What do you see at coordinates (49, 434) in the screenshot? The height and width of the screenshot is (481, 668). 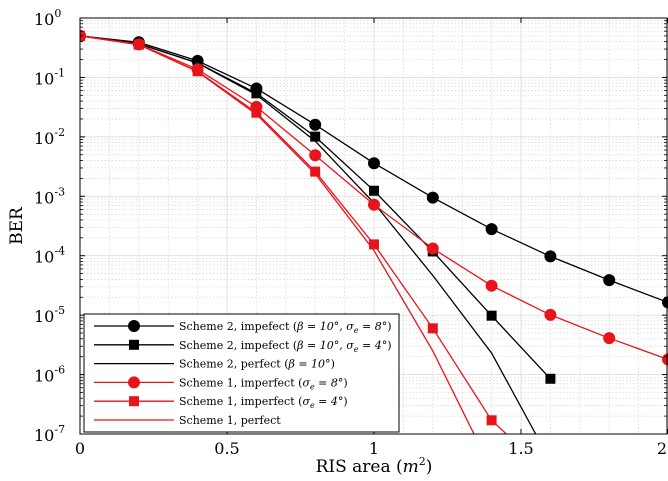 I see `y-tick-label: 10⁻⁷` at bounding box center [49, 434].